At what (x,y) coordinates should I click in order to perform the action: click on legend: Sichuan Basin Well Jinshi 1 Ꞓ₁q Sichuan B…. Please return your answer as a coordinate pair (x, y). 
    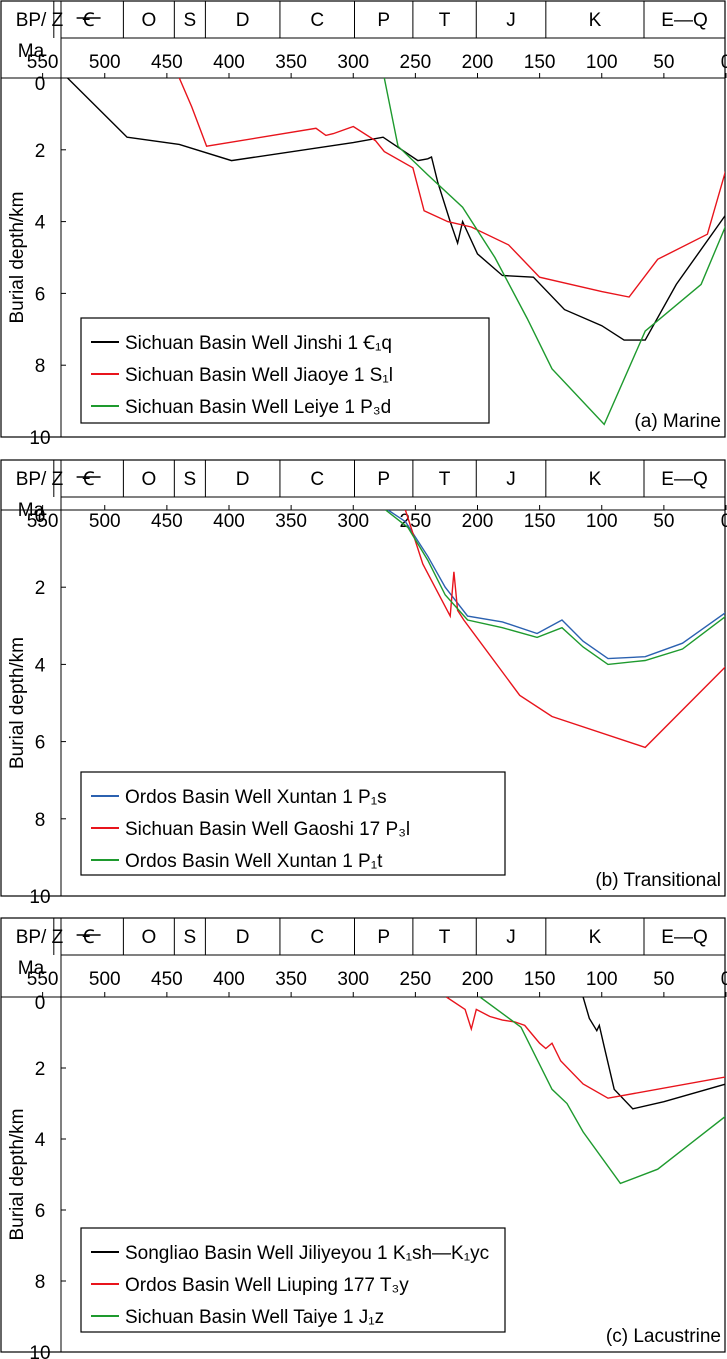
    Looking at the image, I should click on (285, 370).